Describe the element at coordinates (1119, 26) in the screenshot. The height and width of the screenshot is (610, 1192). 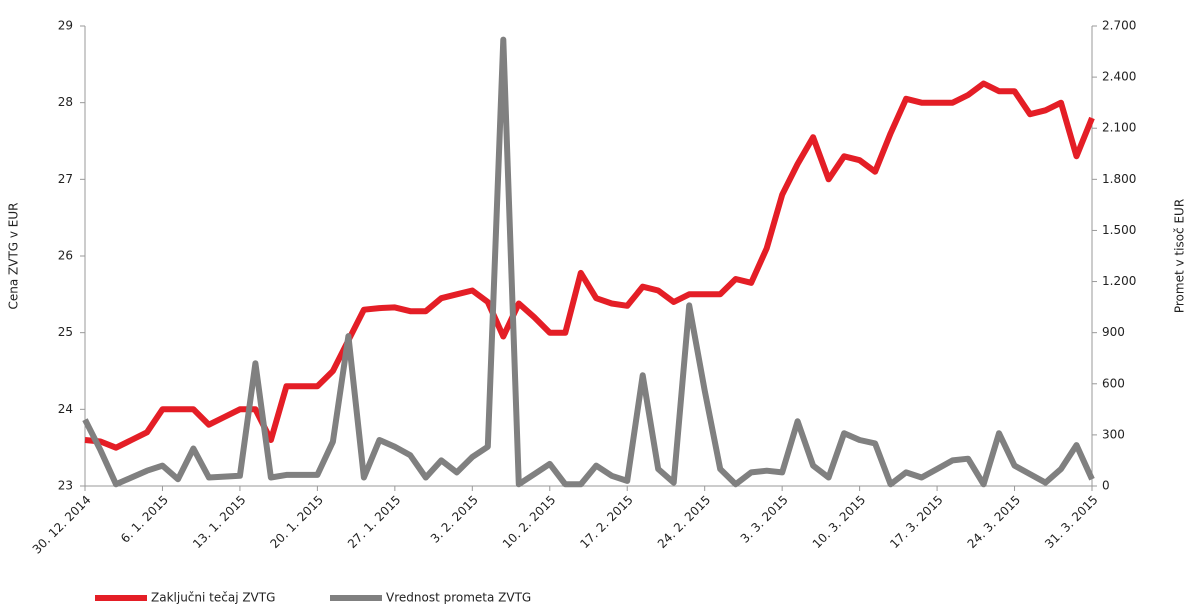
I see `y2-tick-label: 2.700` at that location.